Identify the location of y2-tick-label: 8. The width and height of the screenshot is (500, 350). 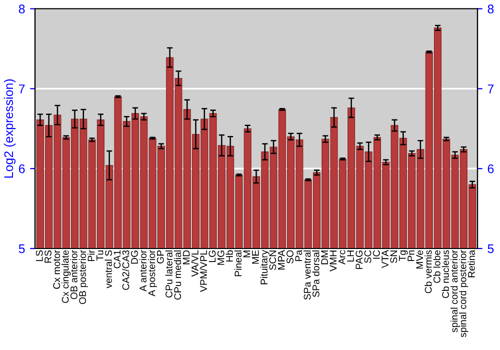
(491, 9).